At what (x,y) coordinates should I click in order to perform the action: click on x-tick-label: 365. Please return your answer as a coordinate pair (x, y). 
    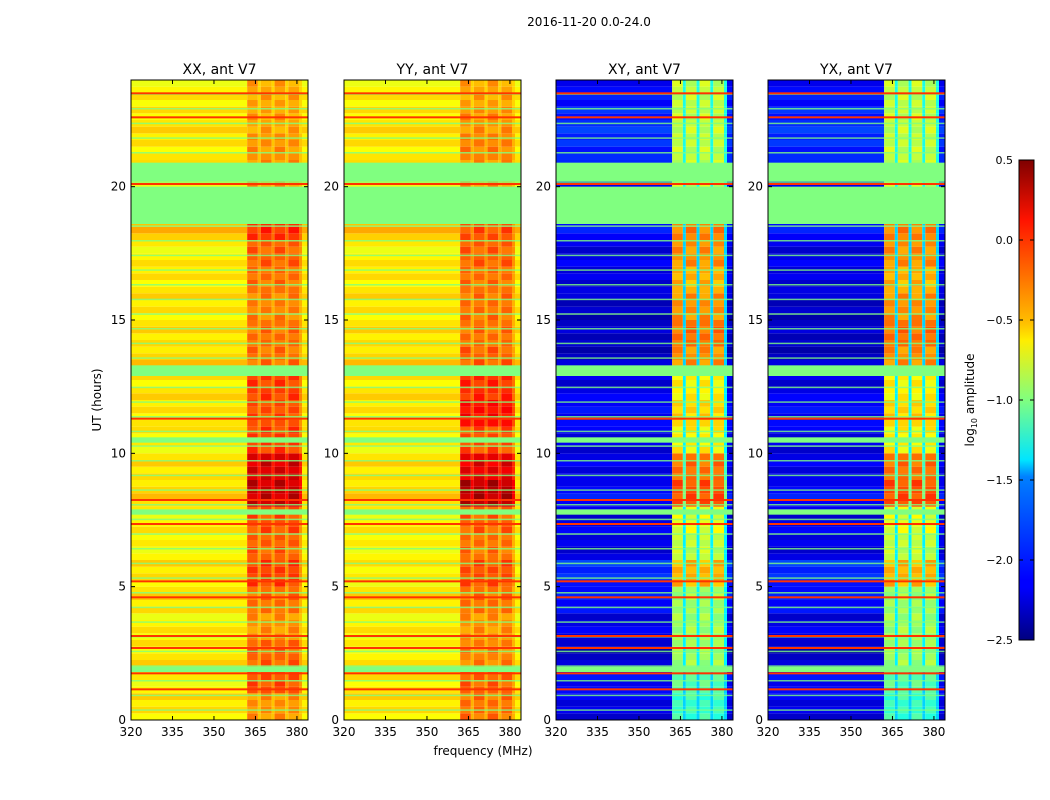
    Looking at the image, I should click on (892, 732).